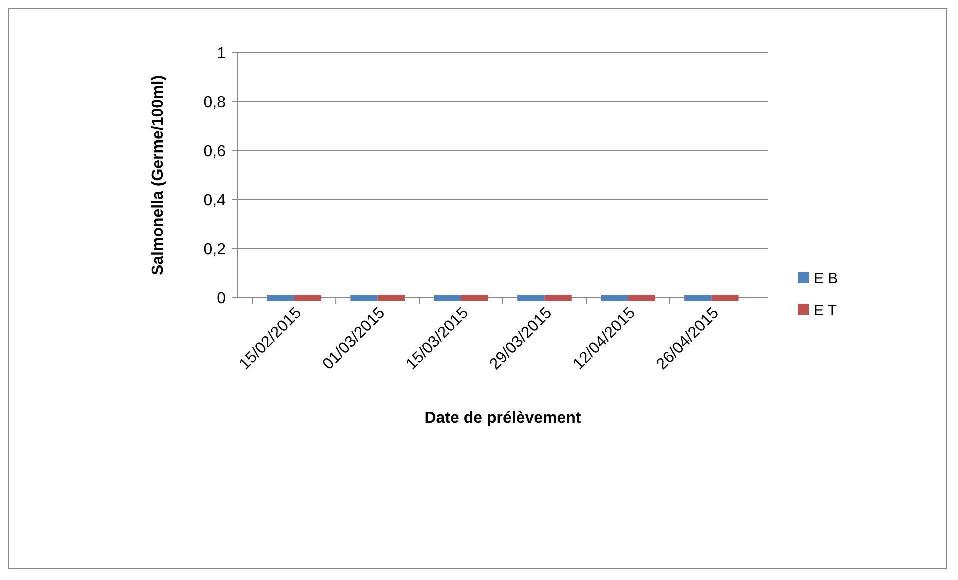  Describe the element at coordinates (503, 418) in the screenshot. I see `x-axis-title: Date de prélèvement` at that location.